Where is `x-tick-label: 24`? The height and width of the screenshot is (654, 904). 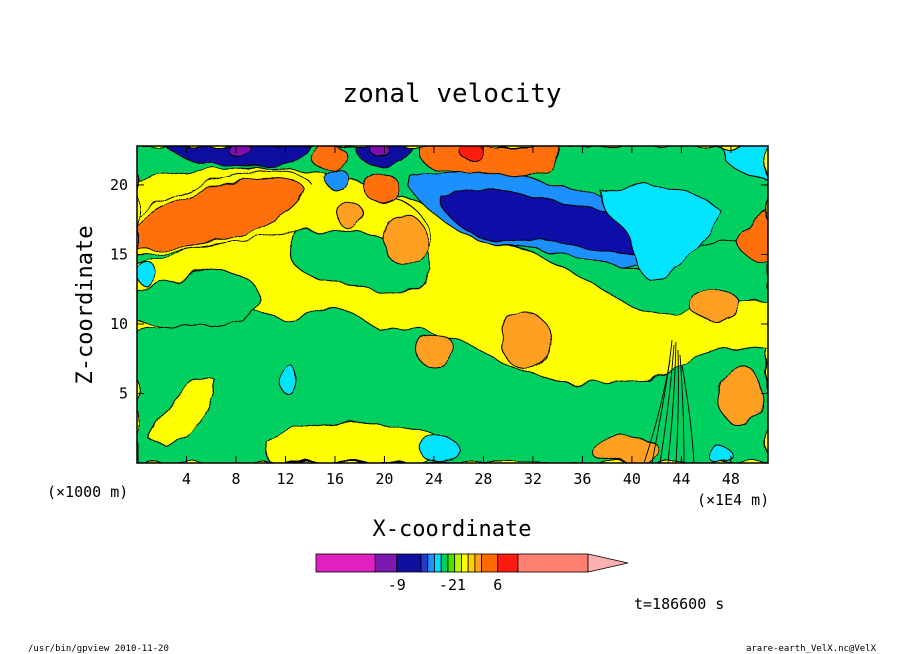
x-tick-label: 24 is located at coordinates (434, 479).